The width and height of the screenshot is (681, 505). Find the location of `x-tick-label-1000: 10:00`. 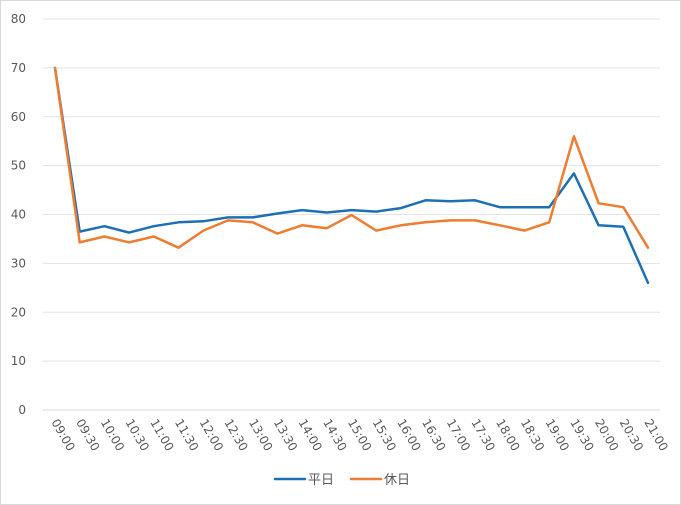

x-tick-label-1000: 10:00 is located at coordinates (112, 435).